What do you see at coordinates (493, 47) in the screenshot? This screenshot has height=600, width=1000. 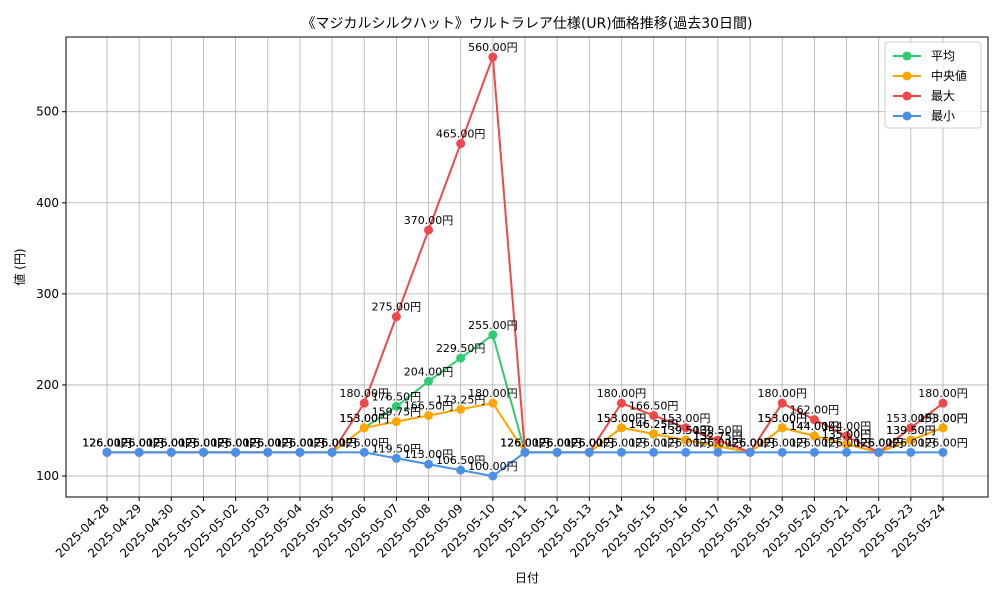 I see `data-label: 560.00円` at bounding box center [493, 47].